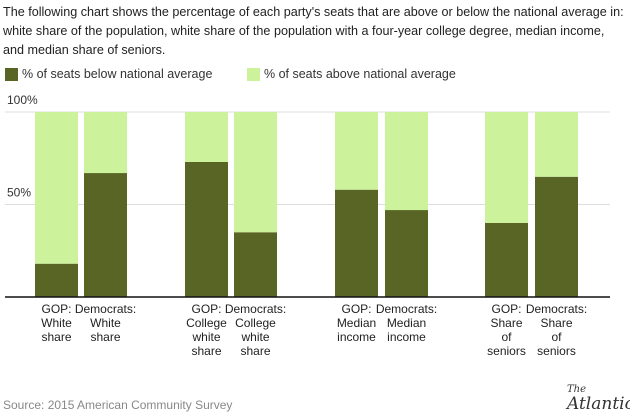  What do you see at coordinates (556, 328) in the screenshot?
I see `x-axis-label: Democrats: Share of seniors` at bounding box center [556, 328].